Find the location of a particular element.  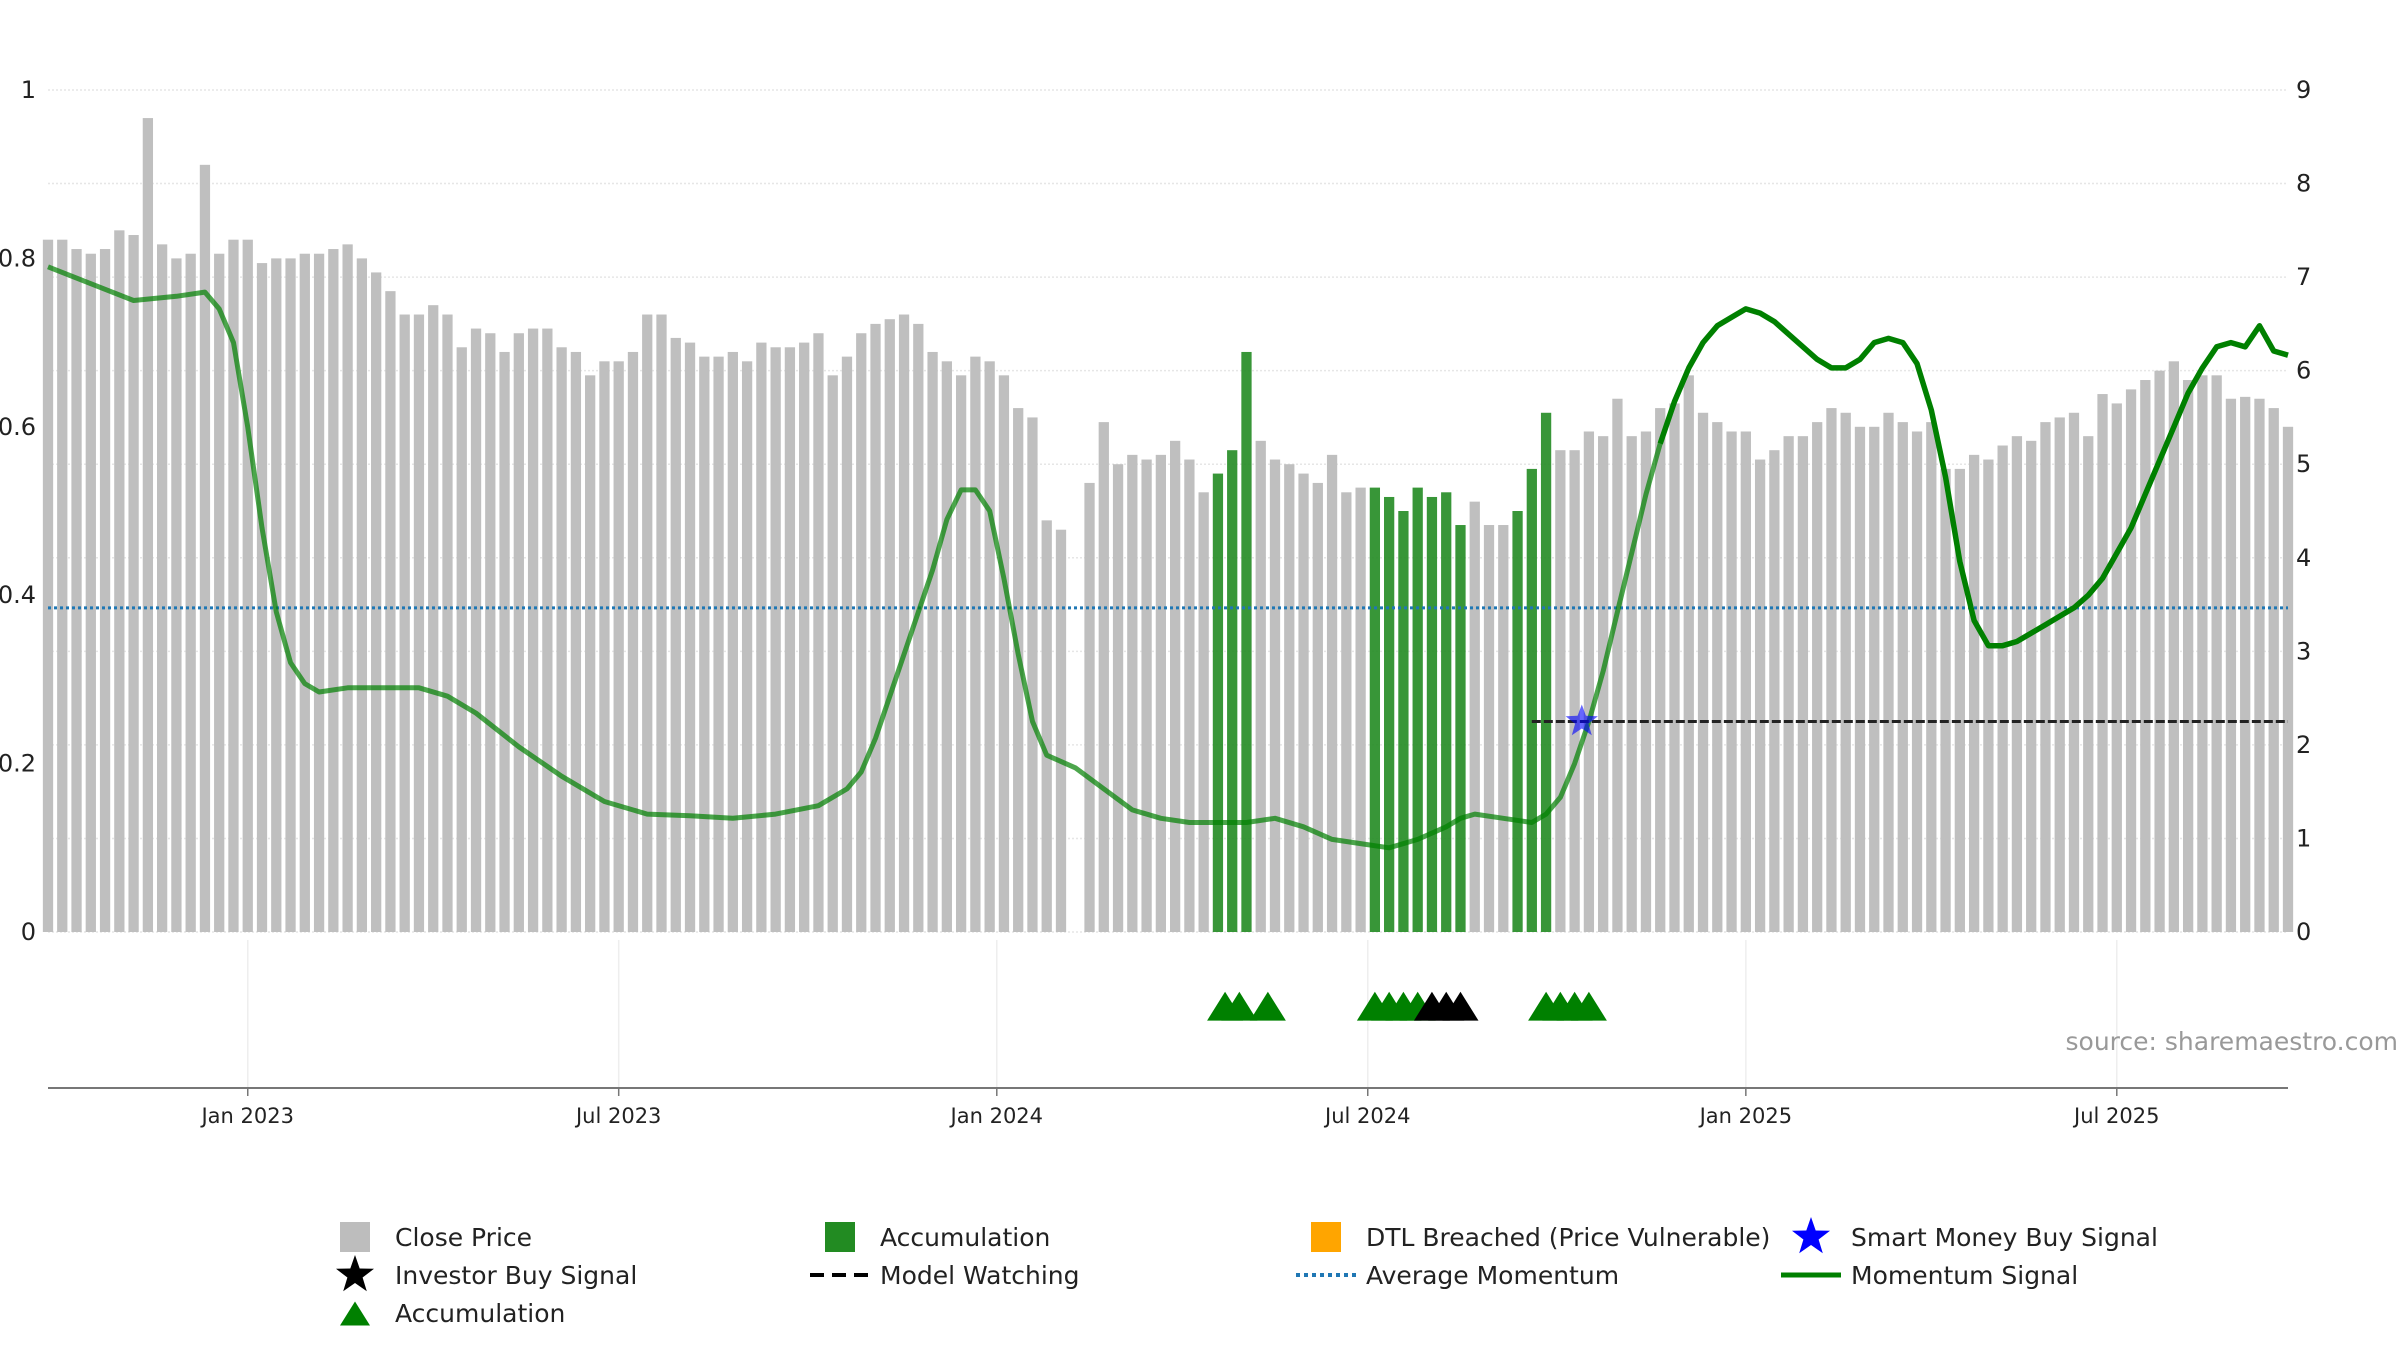

signal-markers is located at coordinates (1407, 862).